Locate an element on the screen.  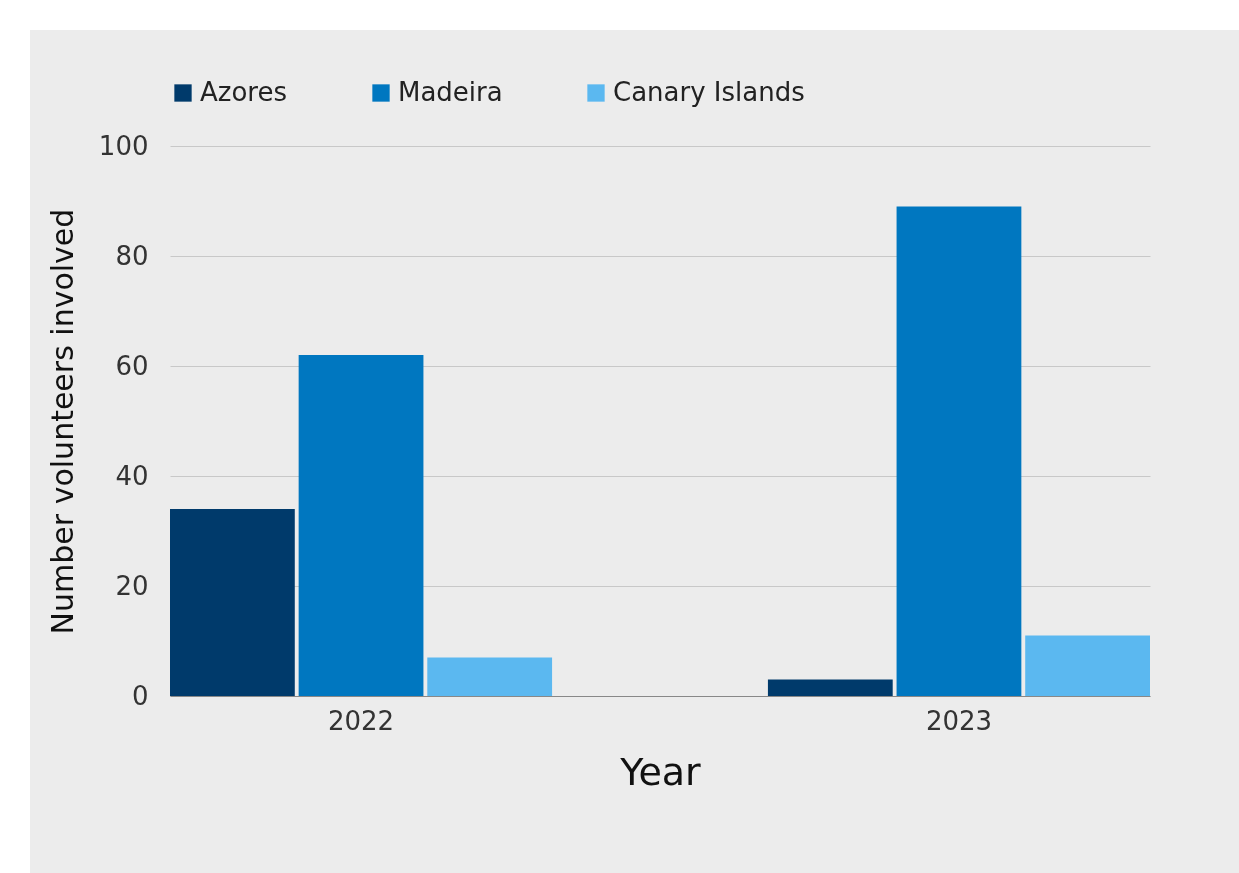
x-axis-title: Year is located at coordinates (660, 771).